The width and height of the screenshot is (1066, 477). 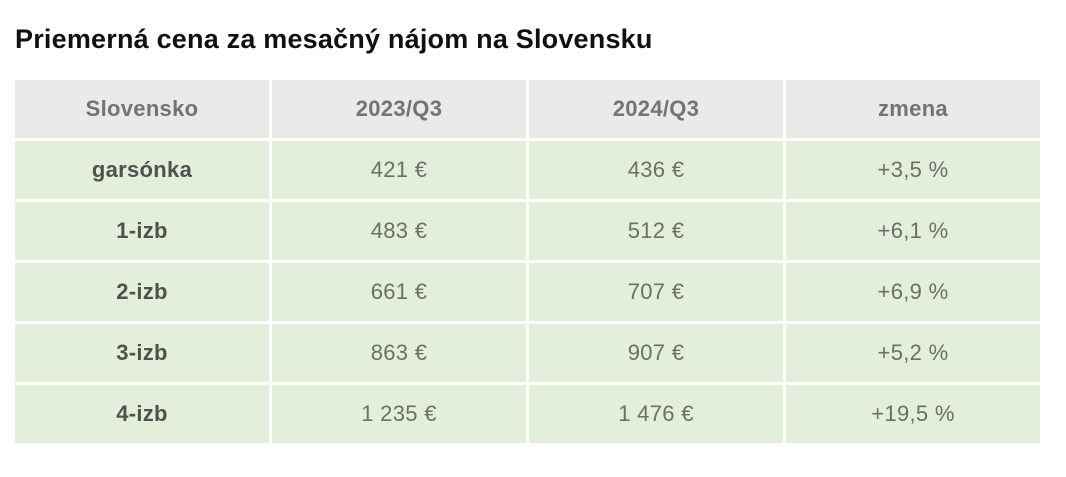 What do you see at coordinates (913, 414) in the screenshot?
I see `value-change: +19,5 %` at bounding box center [913, 414].